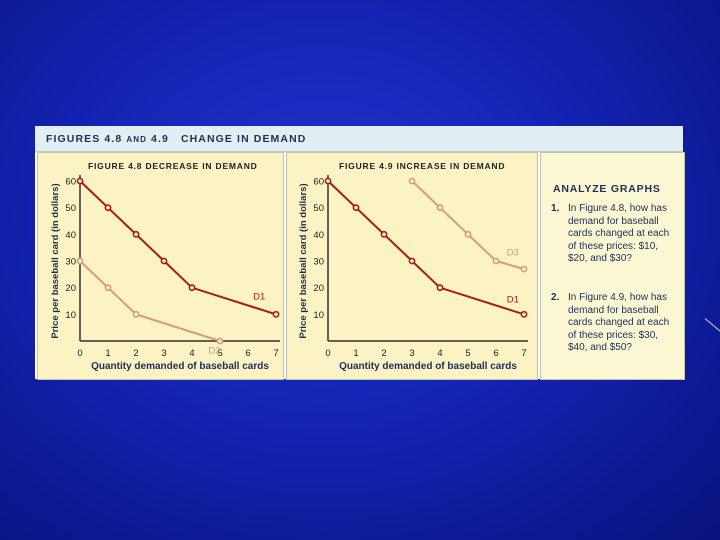 The width and height of the screenshot is (720, 540). What do you see at coordinates (176, 139) in the screenshot?
I see `figure-title: FIGURES 4.8 AND 4.9 CHANGE IN DEMAND` at bounding box center [176, 139].